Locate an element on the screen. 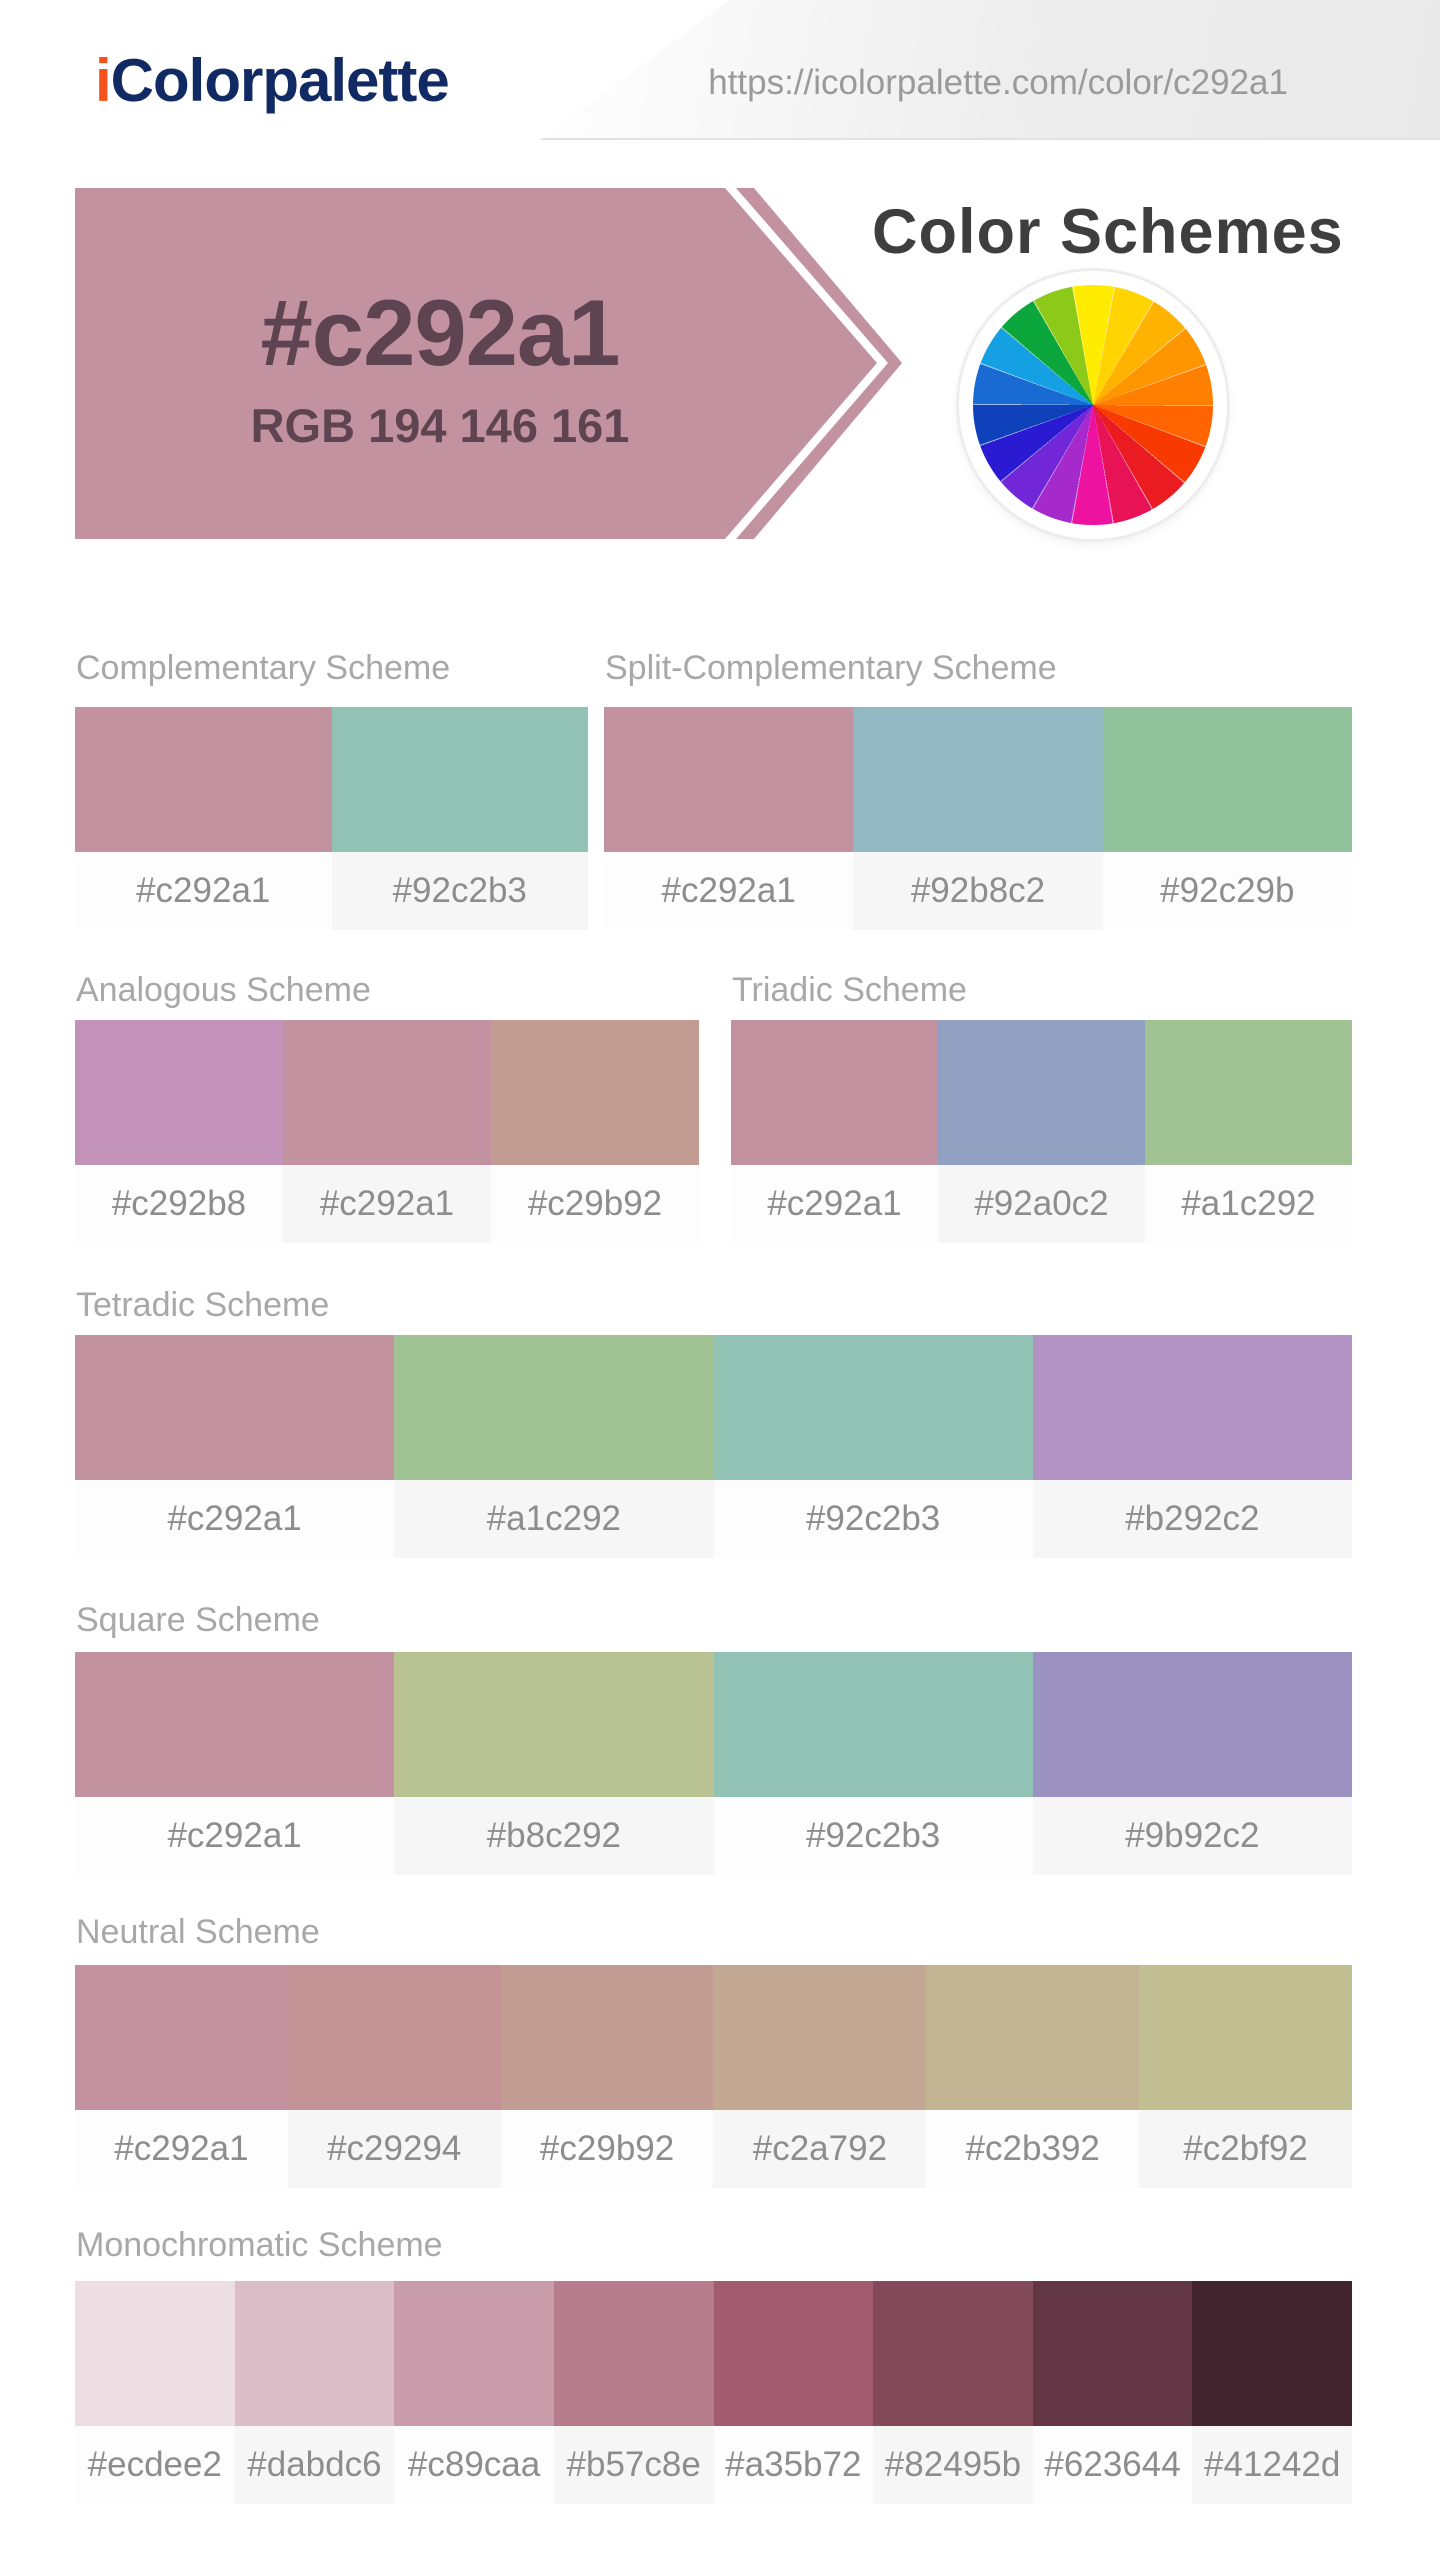 The width and height of the screenshot is (1440, 2560). scheme-title: Analogous Scheme is located at coordinates (223, 990).